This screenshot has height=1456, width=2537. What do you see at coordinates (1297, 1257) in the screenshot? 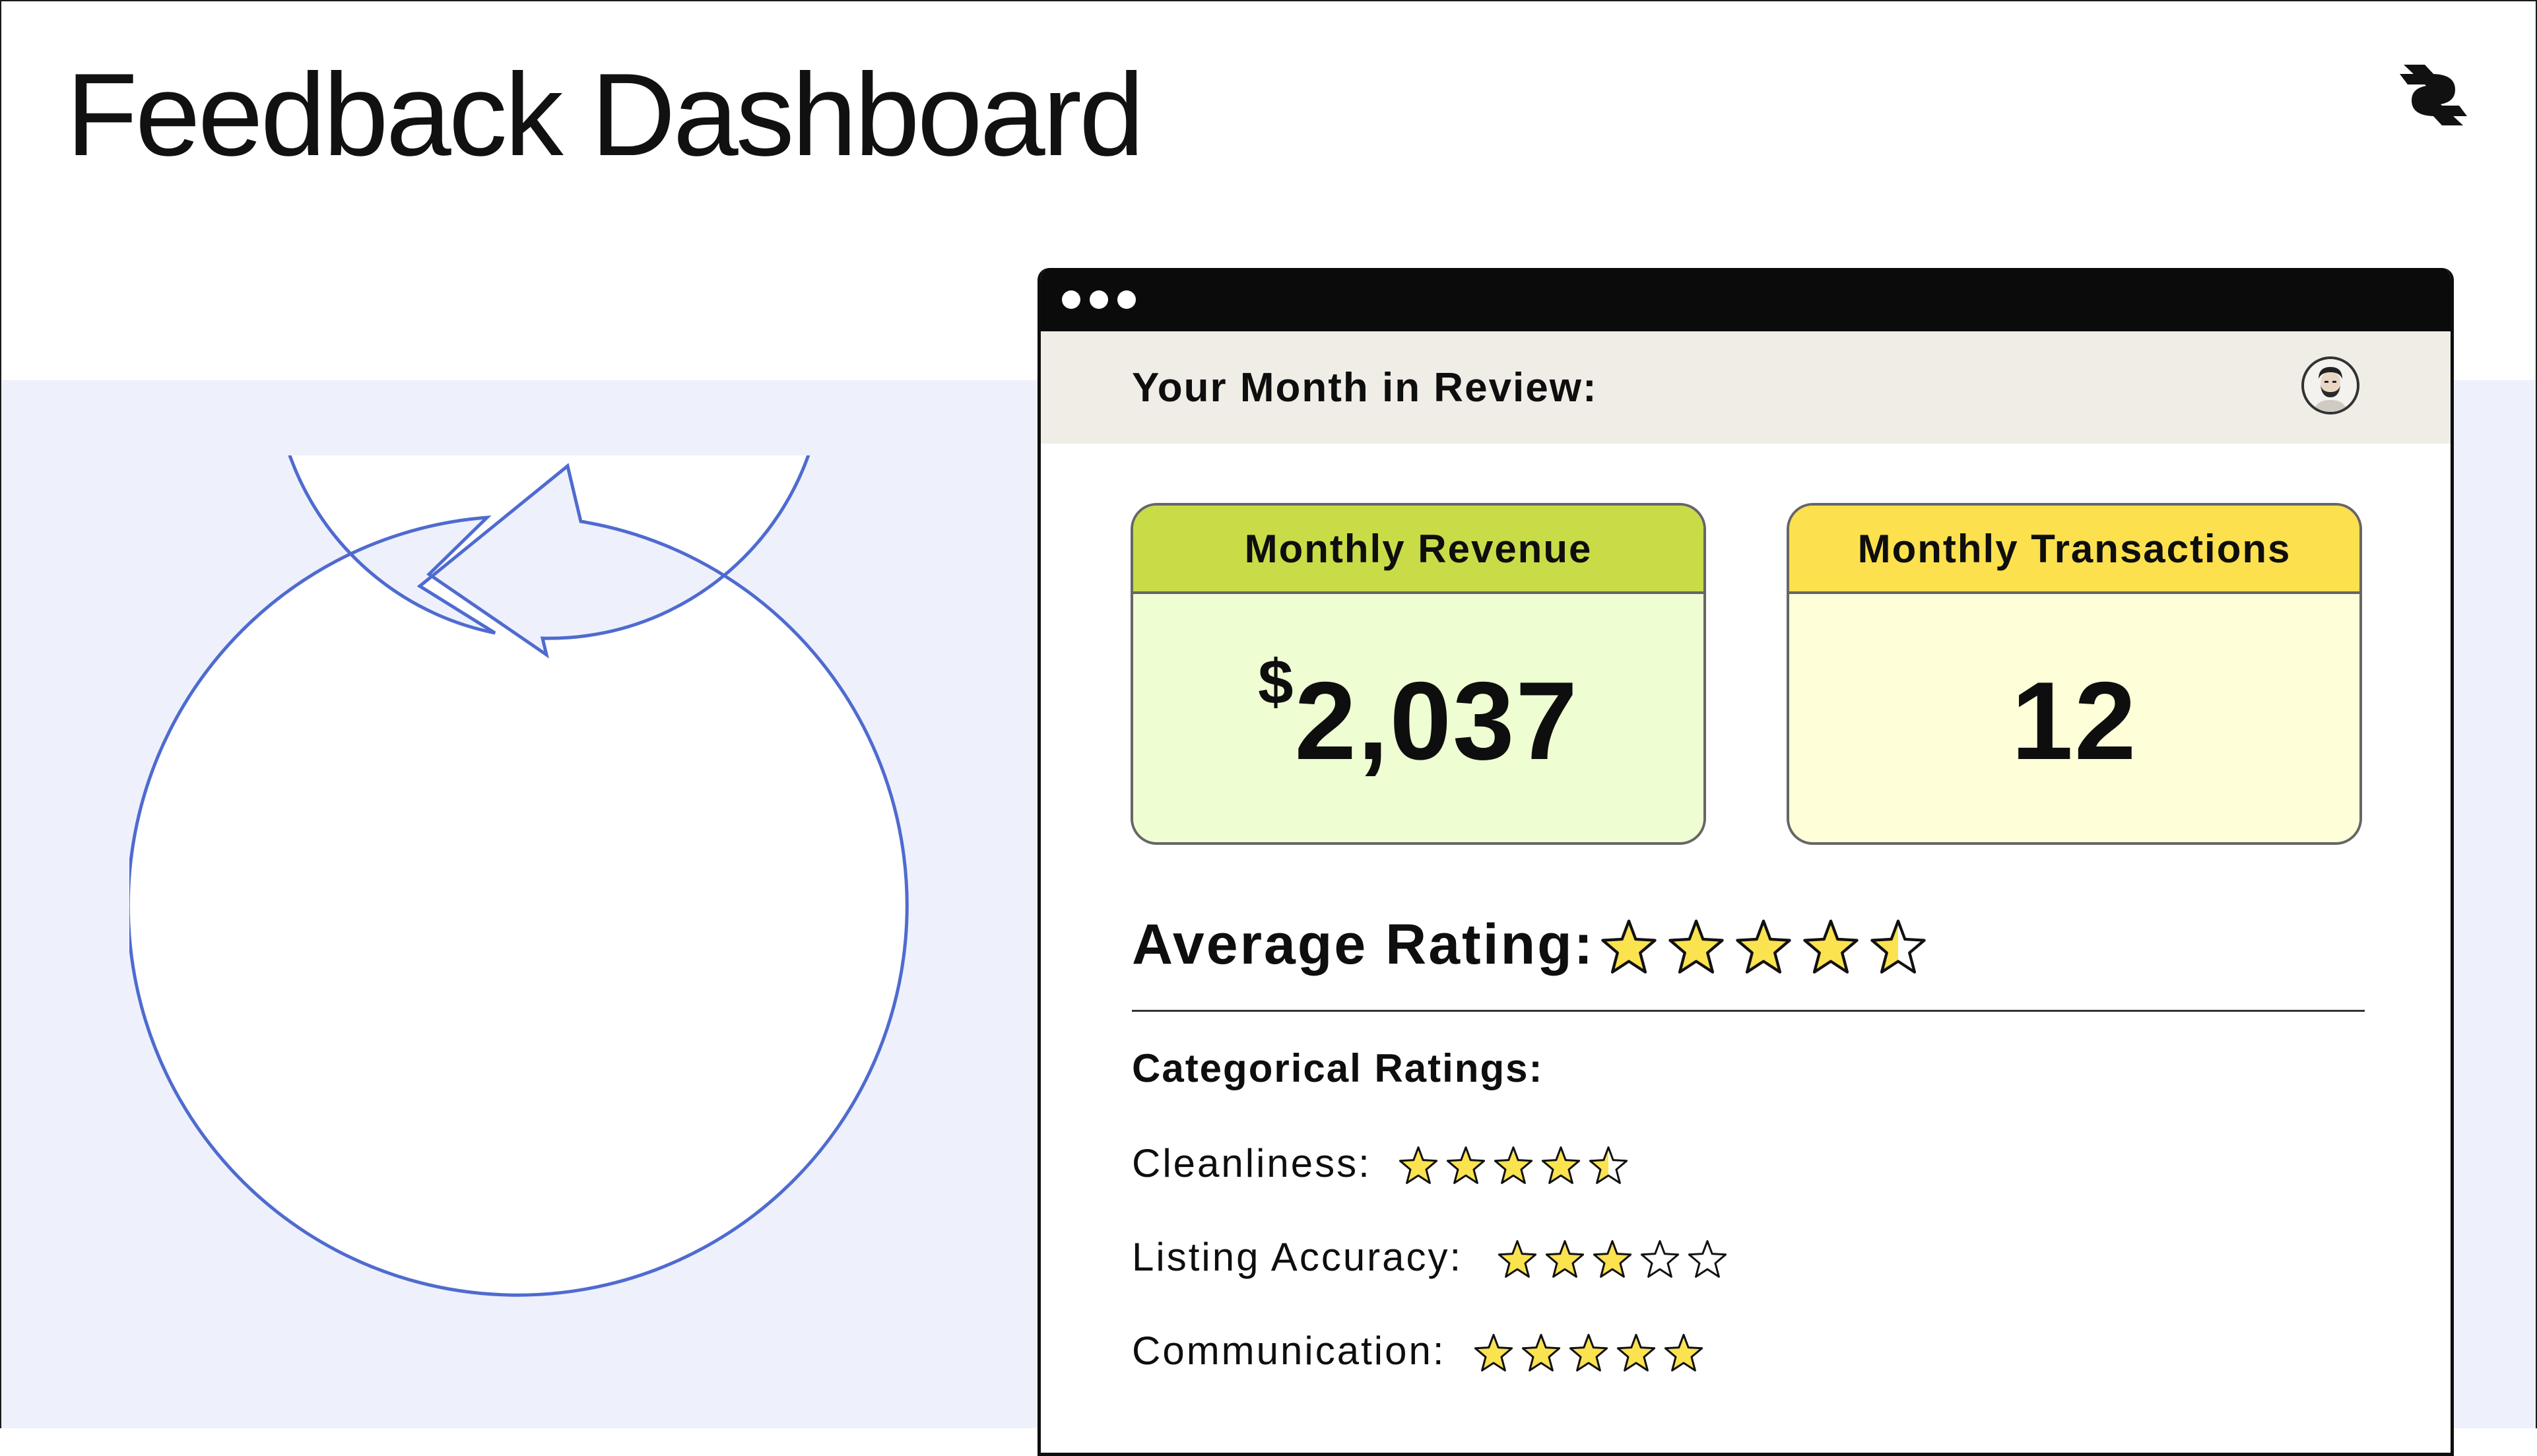
I see `category-label-listing-accuracy: Listing Accuracy:` at bounding box center [1297, 1257].